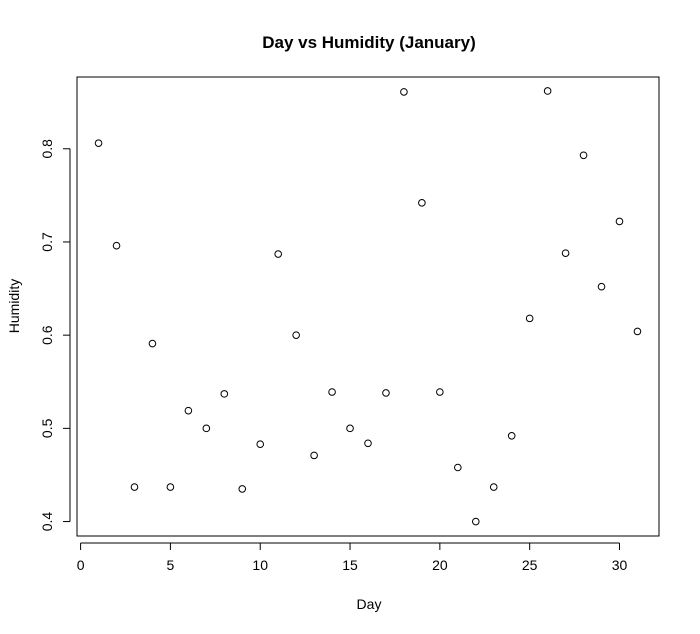  Describe the element at coordinates (47, 522) in the screenshot. I see `y-tick-label: 0.4` at that location.